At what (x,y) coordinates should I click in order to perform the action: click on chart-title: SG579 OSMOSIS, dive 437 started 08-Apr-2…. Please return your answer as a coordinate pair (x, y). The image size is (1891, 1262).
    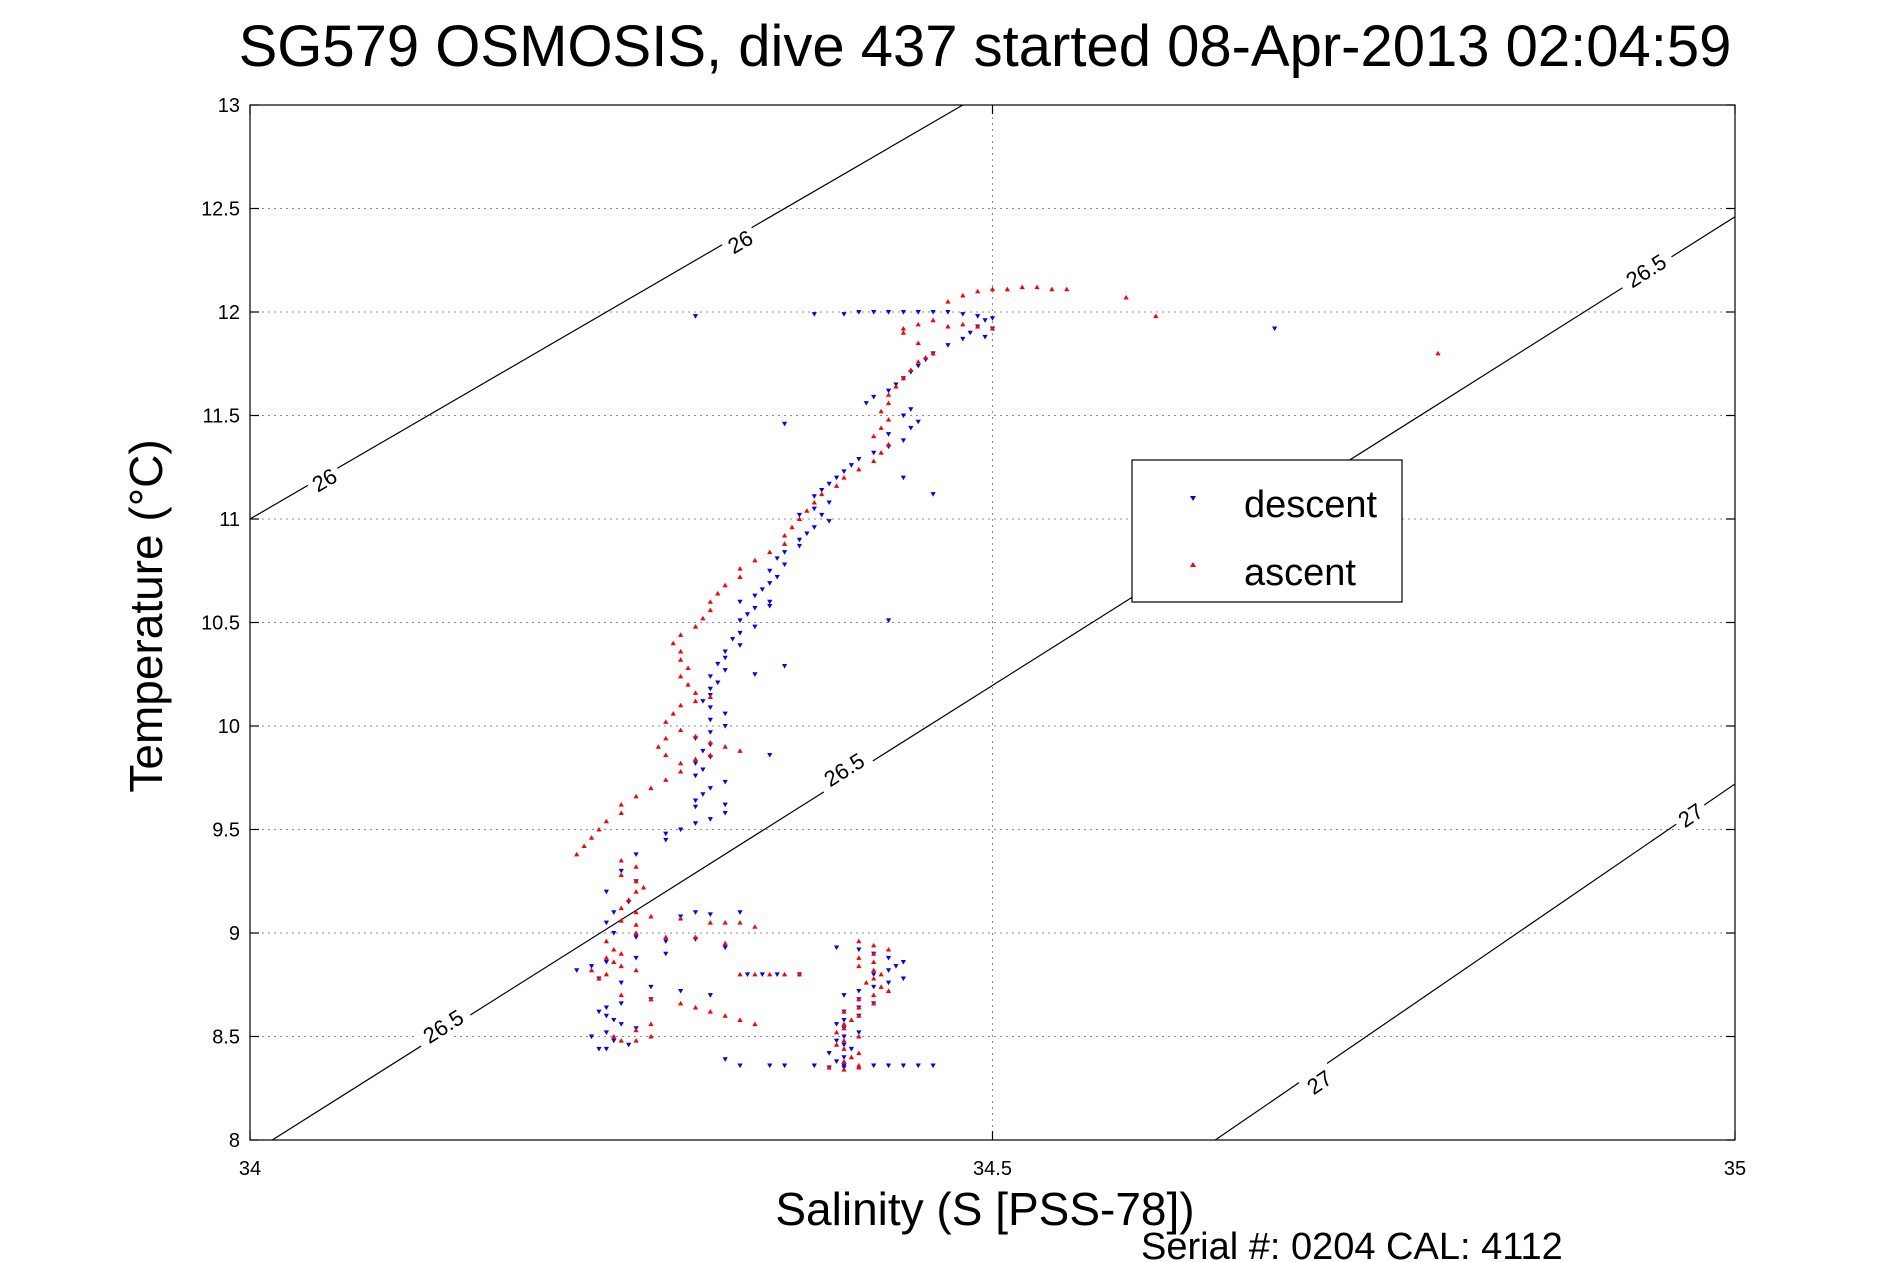
    Looking at the image, I should click on (985, 46).